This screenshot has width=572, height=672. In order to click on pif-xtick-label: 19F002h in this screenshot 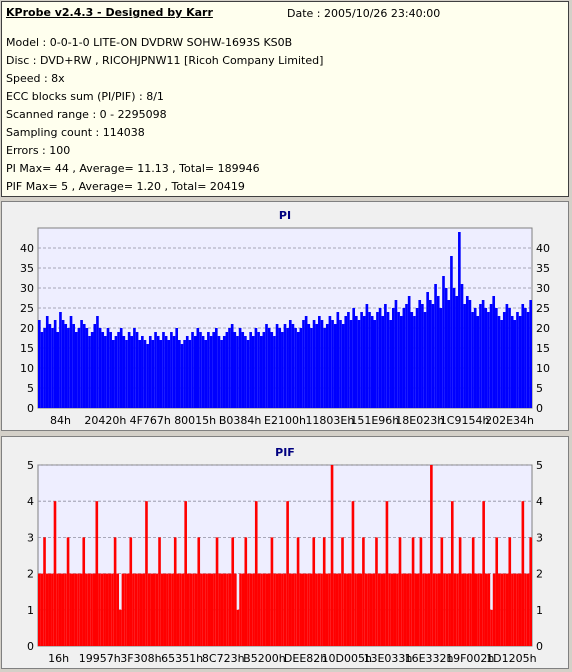, I will do `click(470, 658)`.